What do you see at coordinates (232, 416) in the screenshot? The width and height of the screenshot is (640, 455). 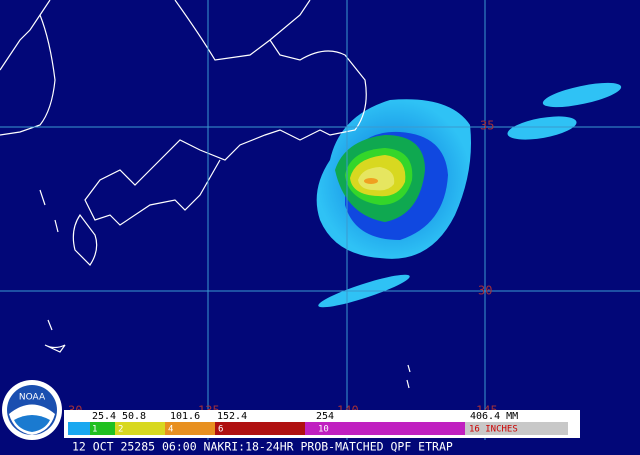 I see `mm-label: 152.4` at bounding box center [232, 416].